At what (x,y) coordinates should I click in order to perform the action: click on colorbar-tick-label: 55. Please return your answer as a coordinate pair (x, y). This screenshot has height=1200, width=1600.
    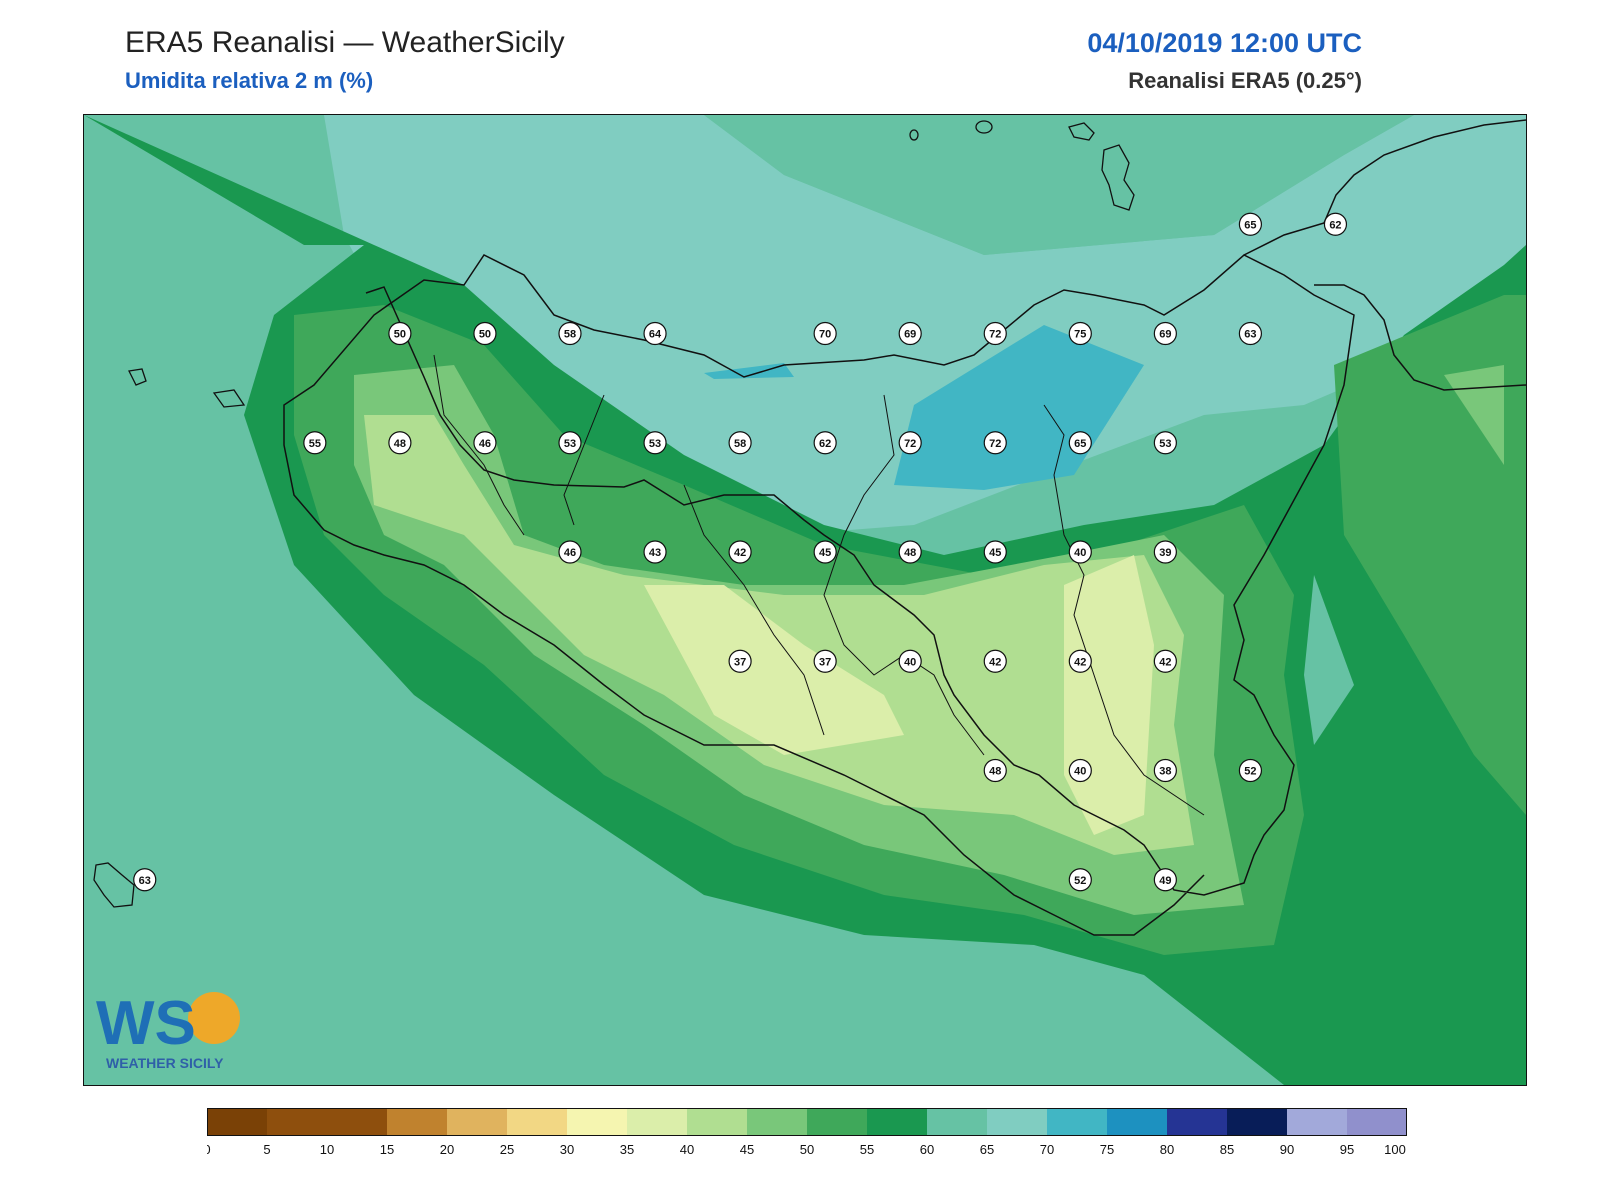
    Looking at the image, I should click on (867, 1149).